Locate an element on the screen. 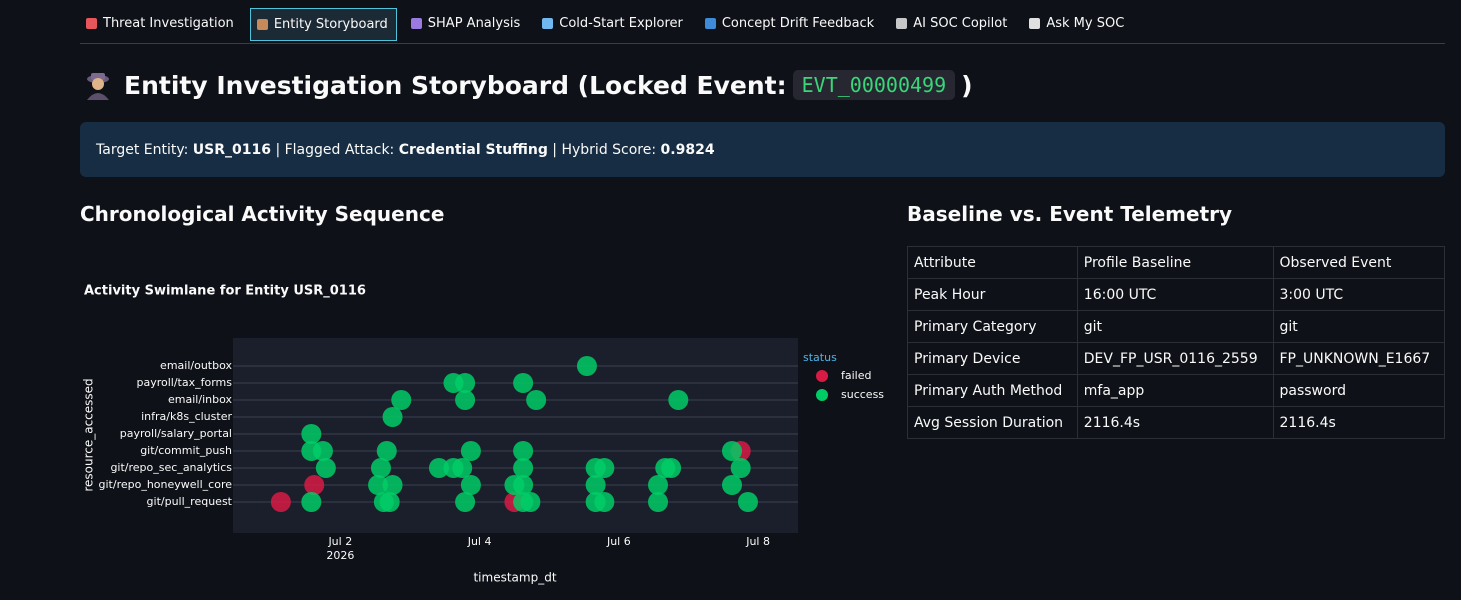  tab: SHAP Analysis is located at coordinates (466, 23).